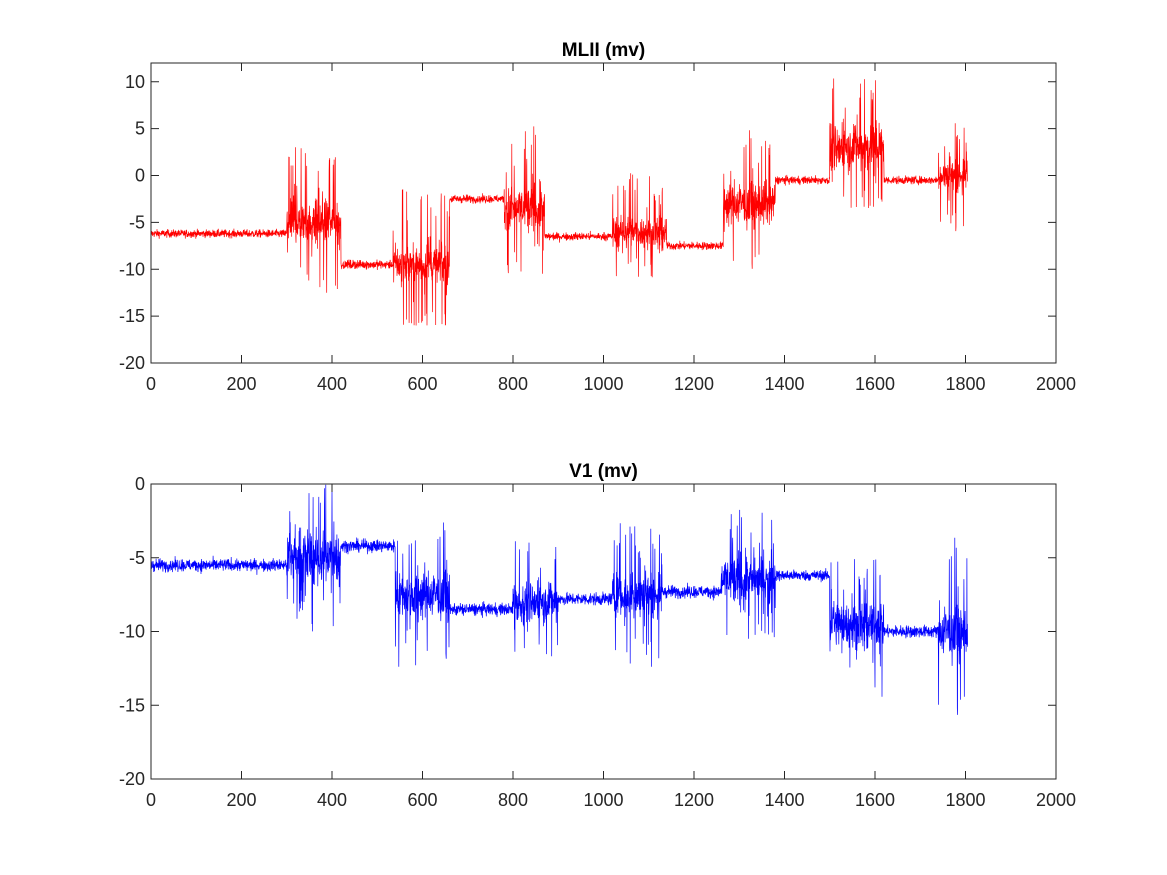 This screenshot has height=875, width=1167. What do you see at coordinates (603, 471) in the screenshot?
I see `chart-title: V1 (mv)` at bounding box center [603, 471].